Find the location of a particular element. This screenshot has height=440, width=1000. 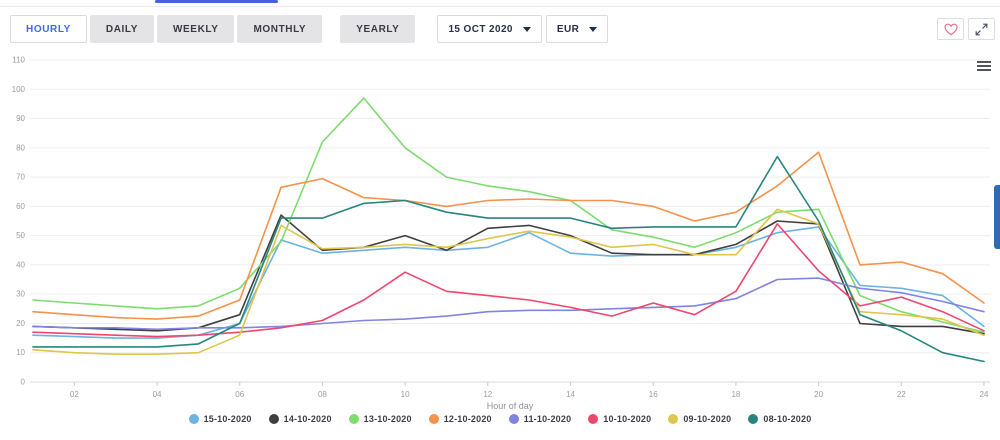

y-axis-tick-label: 90 is located at coordinates (20, 118).